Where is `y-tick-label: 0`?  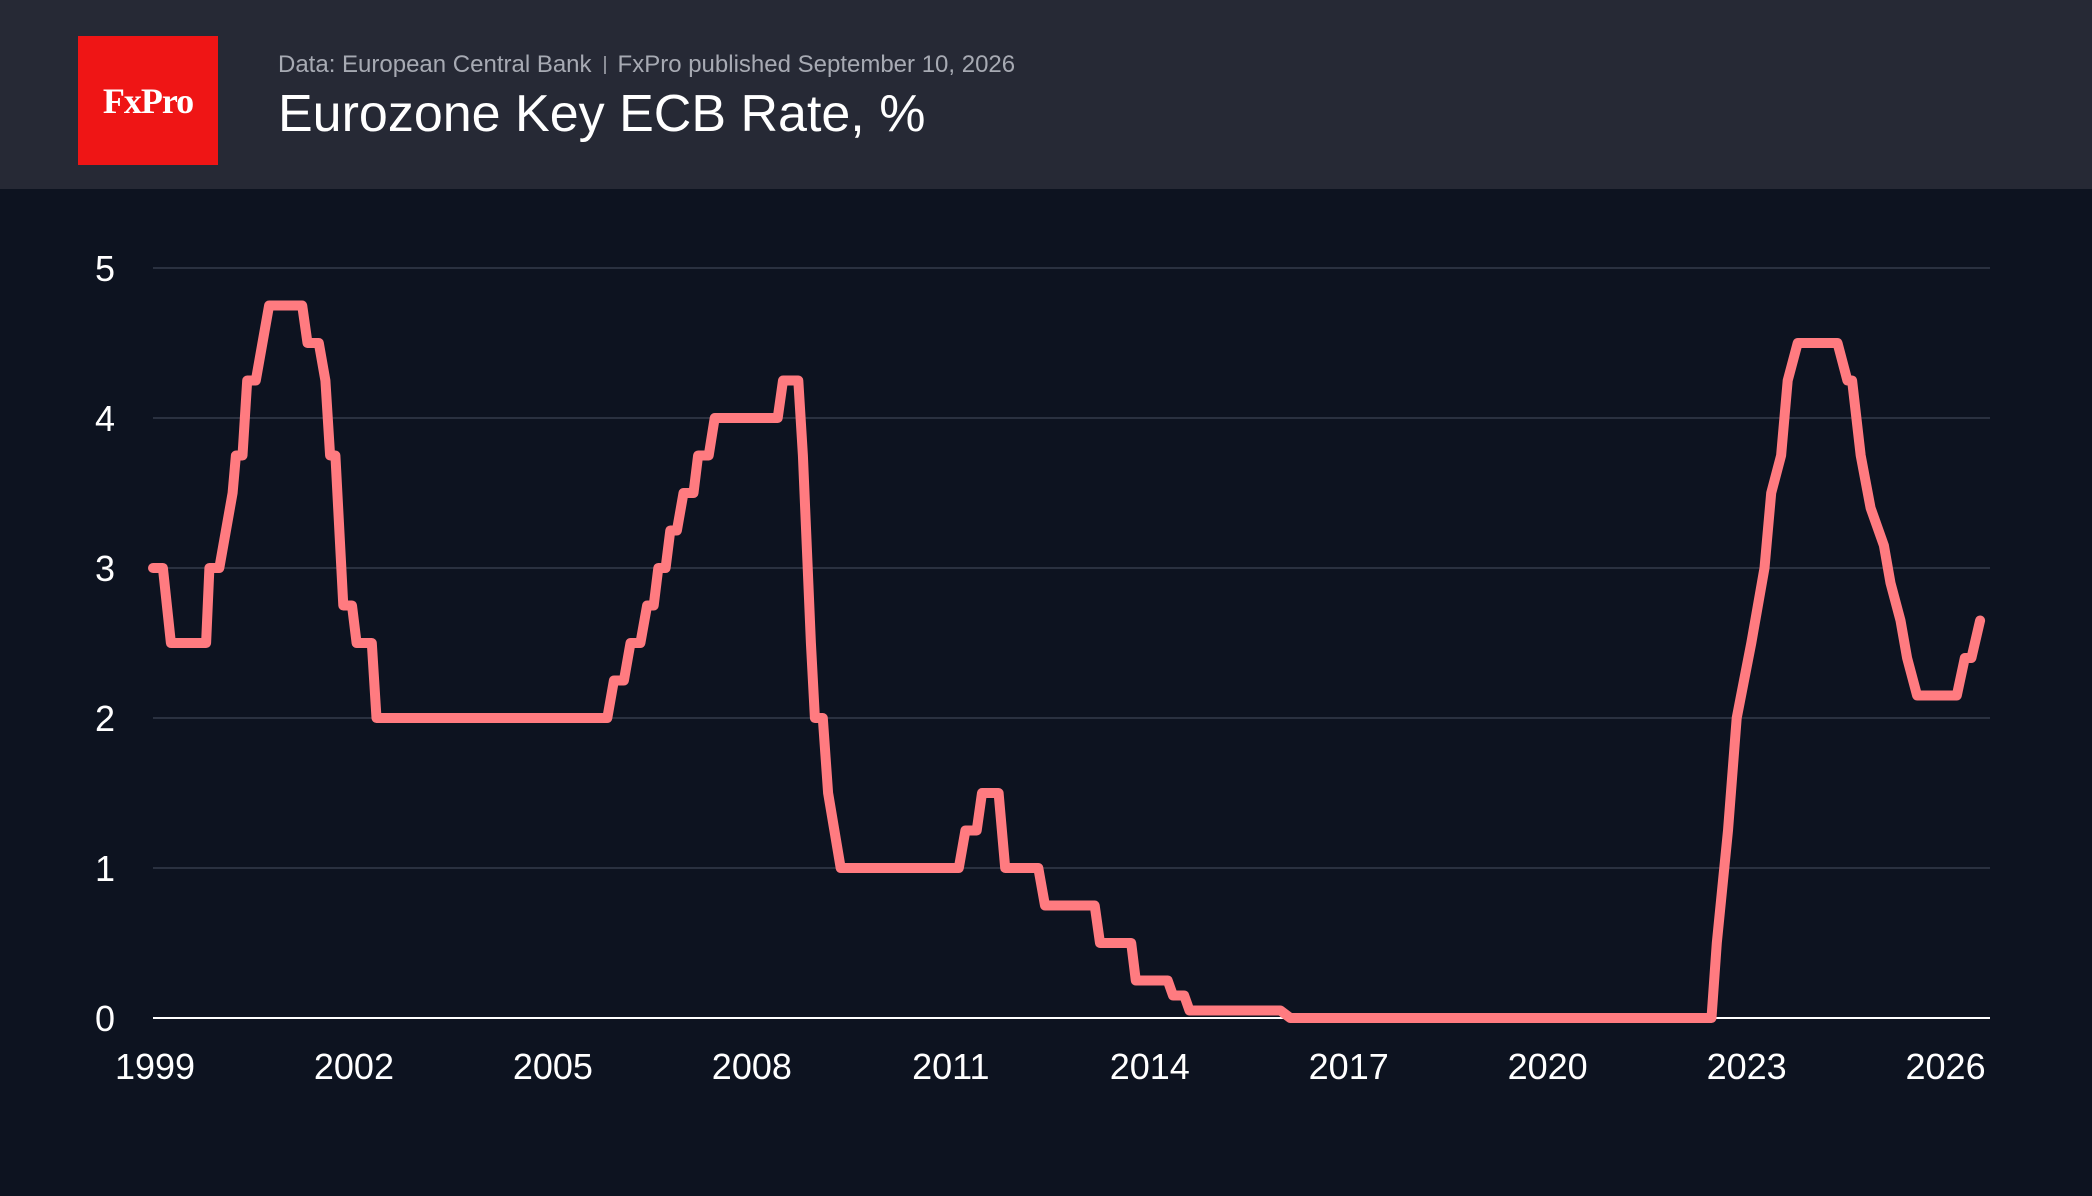
y-tick-label: 0 is located at coordinates (105, 1018).